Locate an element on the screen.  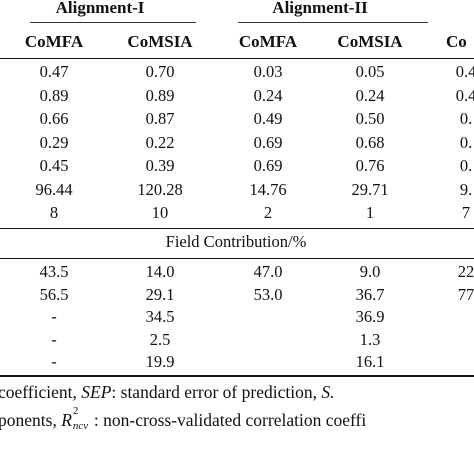
header-rule is located at coordinates (237, 58).